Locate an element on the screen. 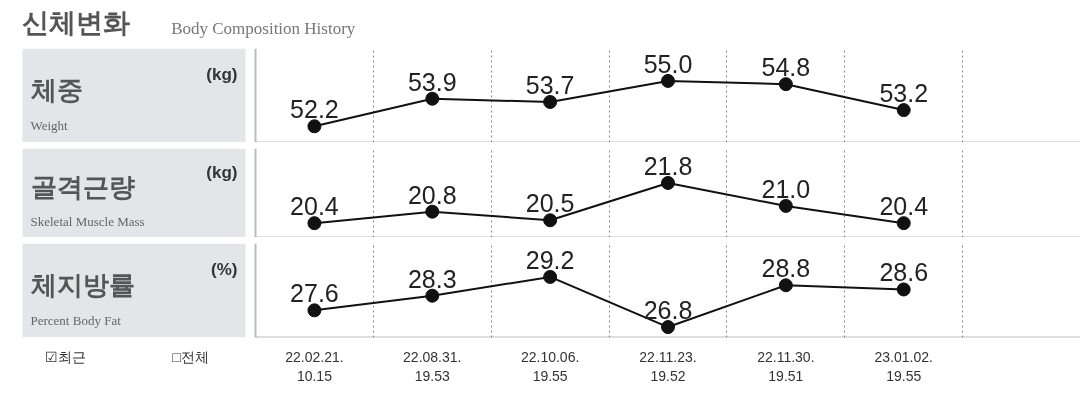 This screenshot has width=1080, height=420. text: ☑최근 is located at coordinates (65, 356).